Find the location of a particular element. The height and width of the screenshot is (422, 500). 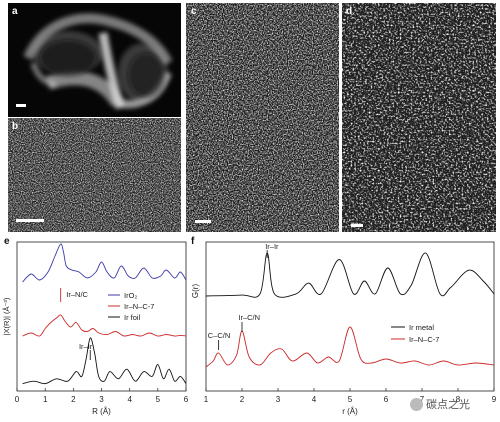

scale-bar-b is located at coordinates (30, 220).